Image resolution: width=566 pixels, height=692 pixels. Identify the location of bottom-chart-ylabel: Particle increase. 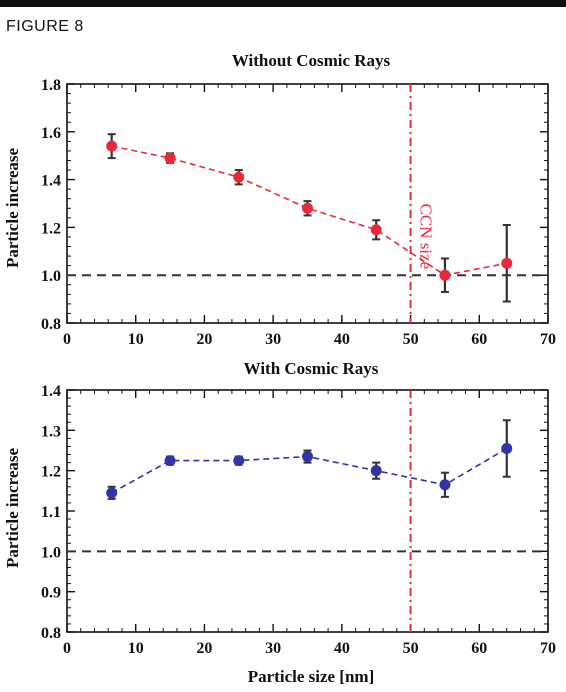
(12, 508).